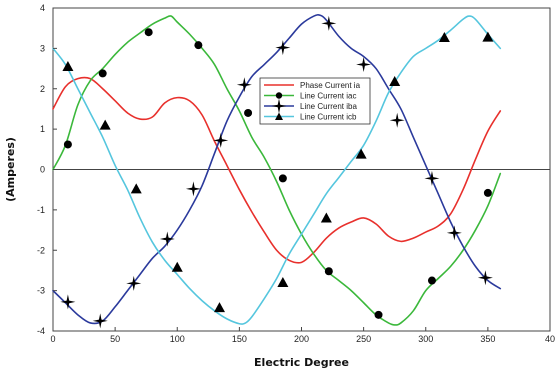  I want to click on legend-label: Line Current icb, so click(328, 117).